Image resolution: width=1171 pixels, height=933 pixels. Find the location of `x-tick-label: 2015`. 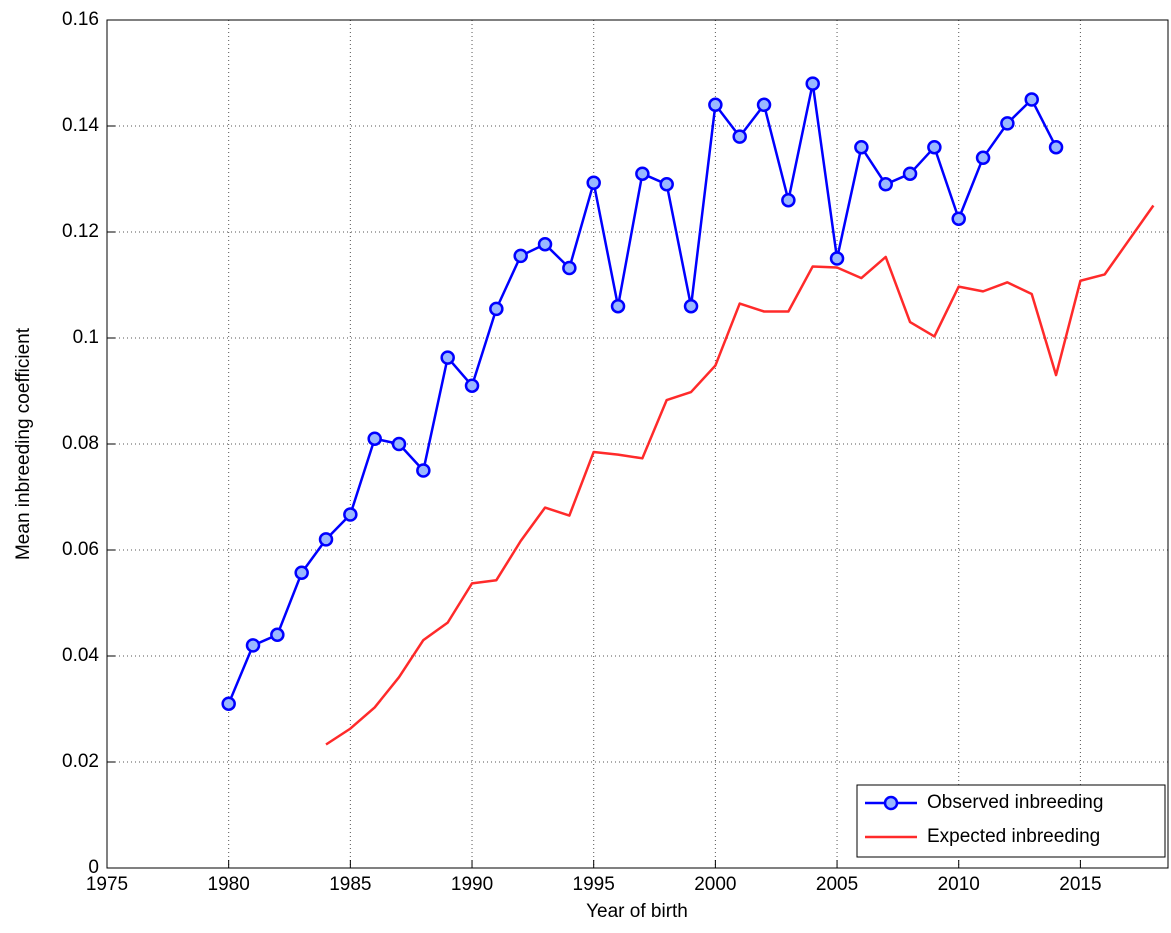

x-tick-label: 2015 is located at coordinates (1080, 884).